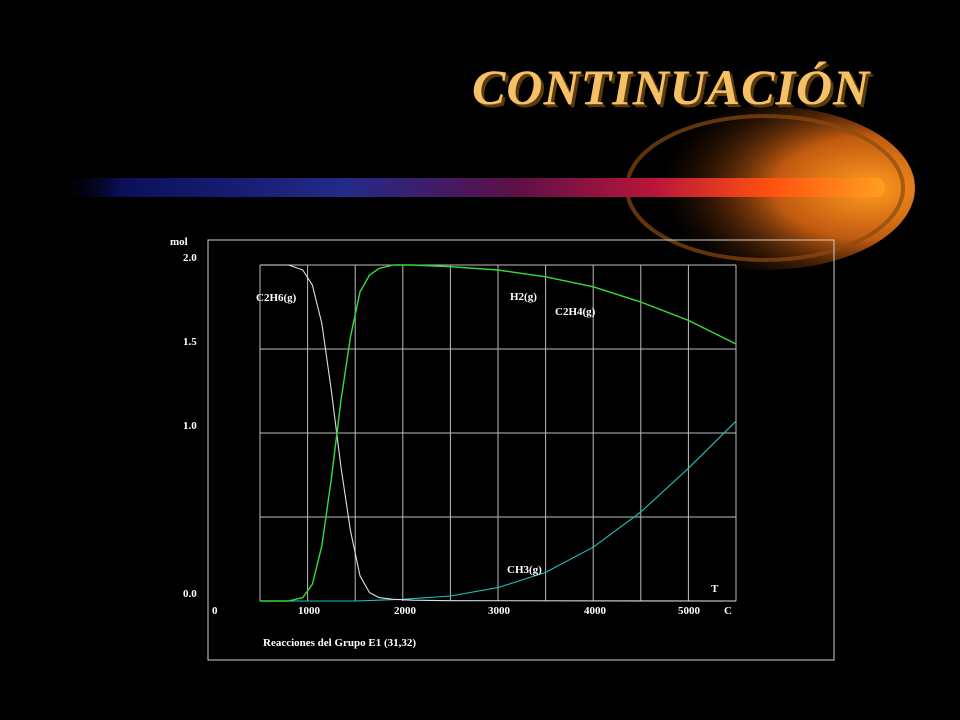  Describe the element at coordinates (499, 611) in the screenshot. I see `x-tick-label: 3000` at that location.